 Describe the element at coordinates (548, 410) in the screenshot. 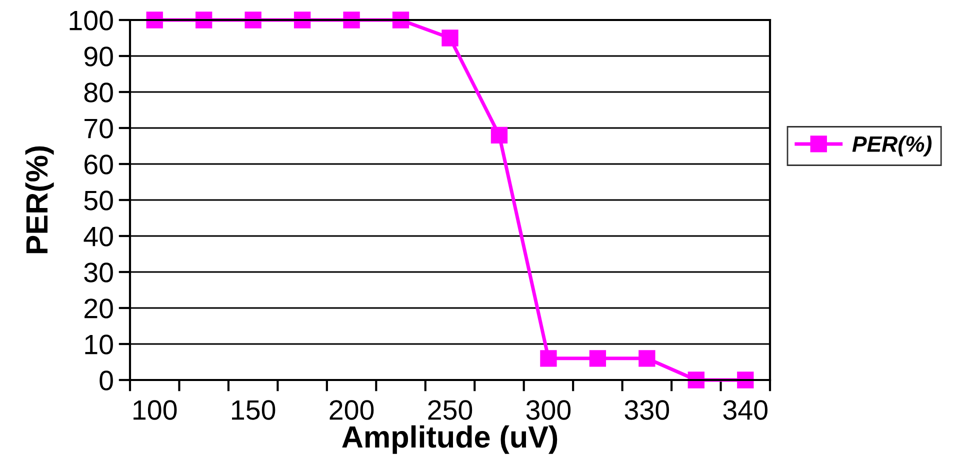

I see `x-tick-label: 300` at that location.